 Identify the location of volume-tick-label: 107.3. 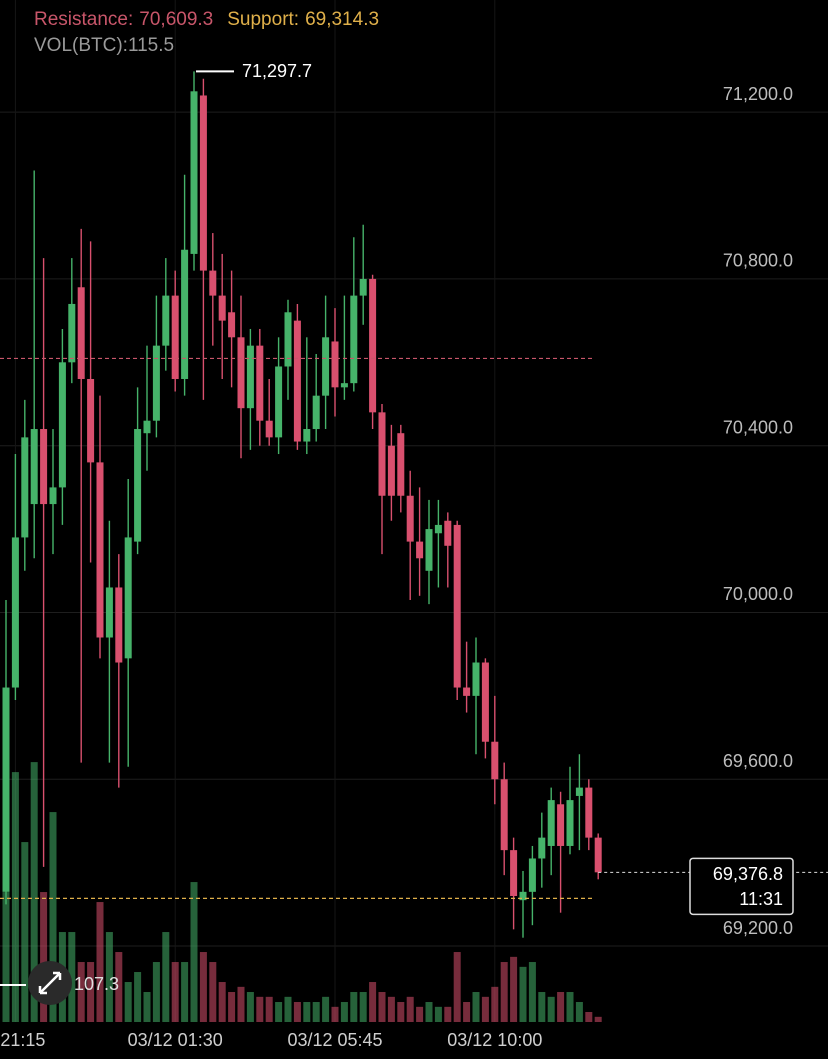
(96, 984).